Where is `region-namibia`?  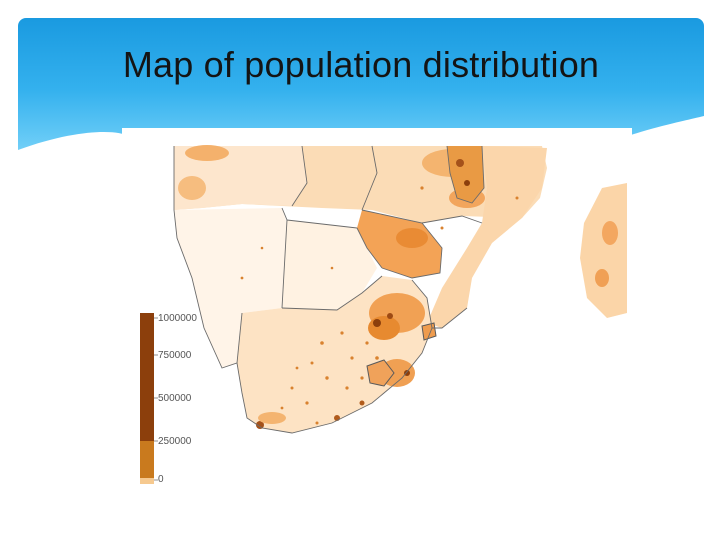
region-namibia is located at coordinates (230, 288).